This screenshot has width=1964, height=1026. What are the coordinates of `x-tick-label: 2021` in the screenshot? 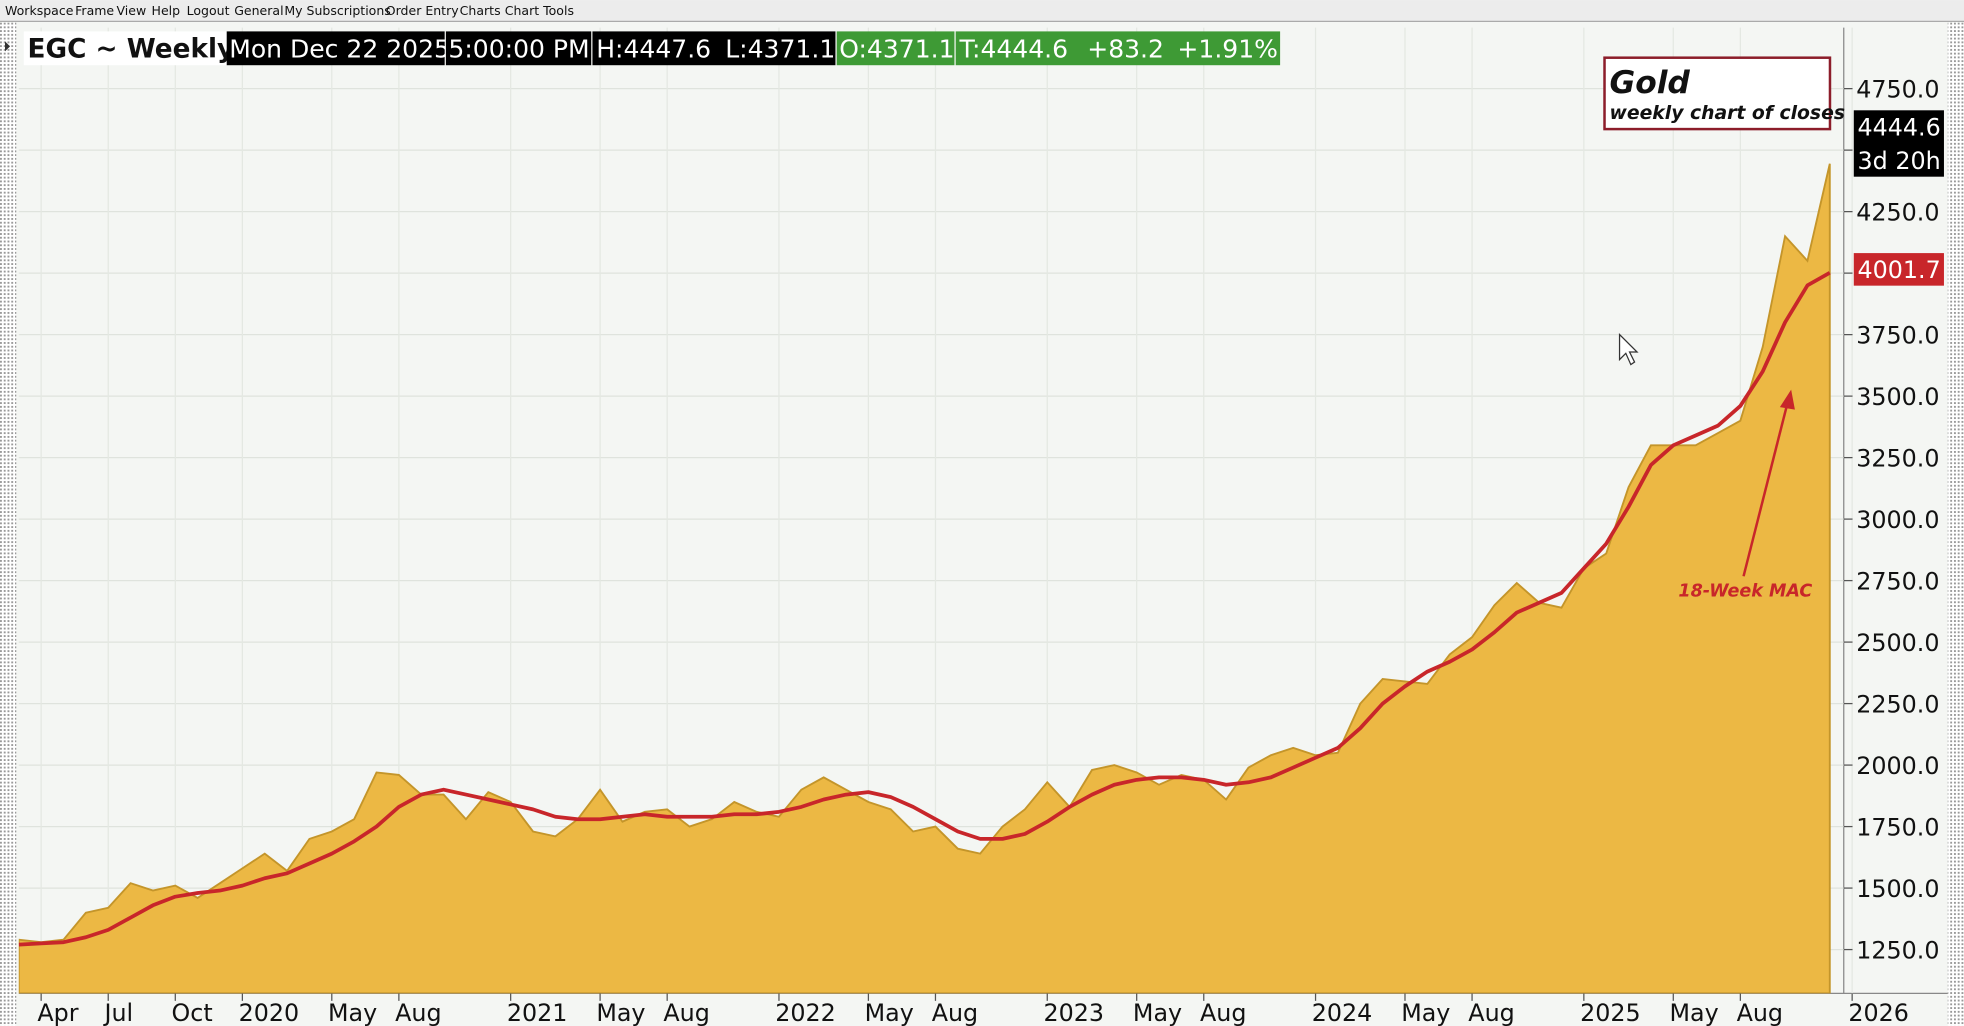 It's located at (537, 1012).